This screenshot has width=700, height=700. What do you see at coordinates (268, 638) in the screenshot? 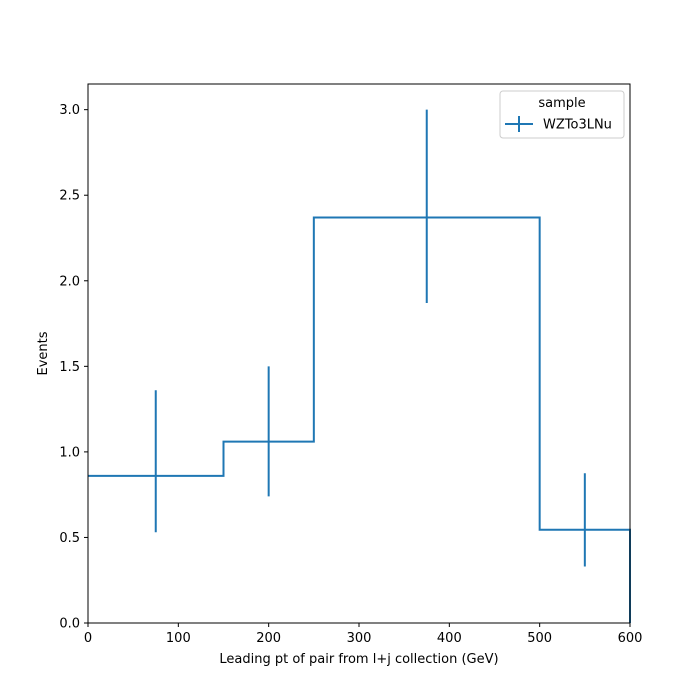
I see `x-tick-label: 200` at bounding box center [268, 638].